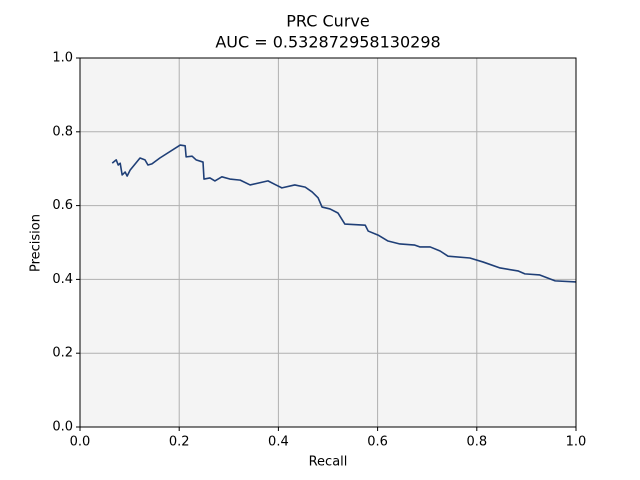 Image resolution: width=640 pixels, height=480 pixels. What do you see at coordinates (278, 442) in the screenshot?
I see `x-tick-label: 0.4` at bounding box center [278, 442].